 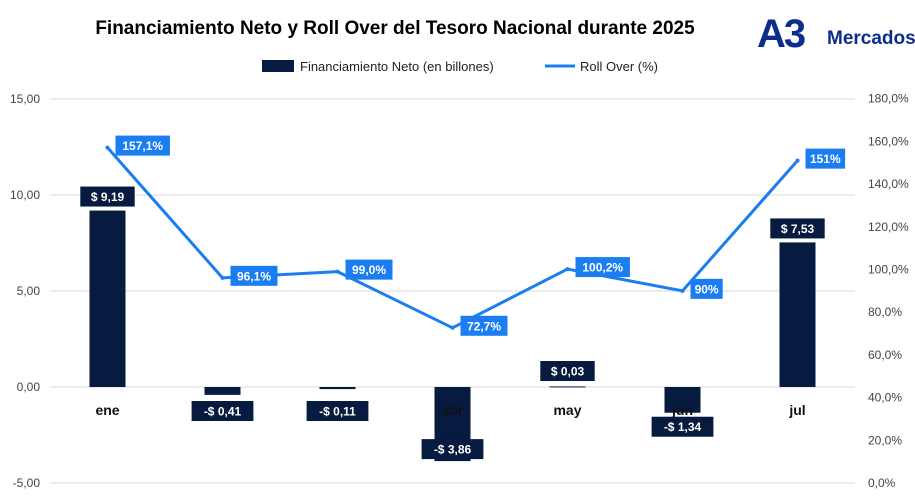 I want to click on category-label: abr, so click(x=453, y=410).